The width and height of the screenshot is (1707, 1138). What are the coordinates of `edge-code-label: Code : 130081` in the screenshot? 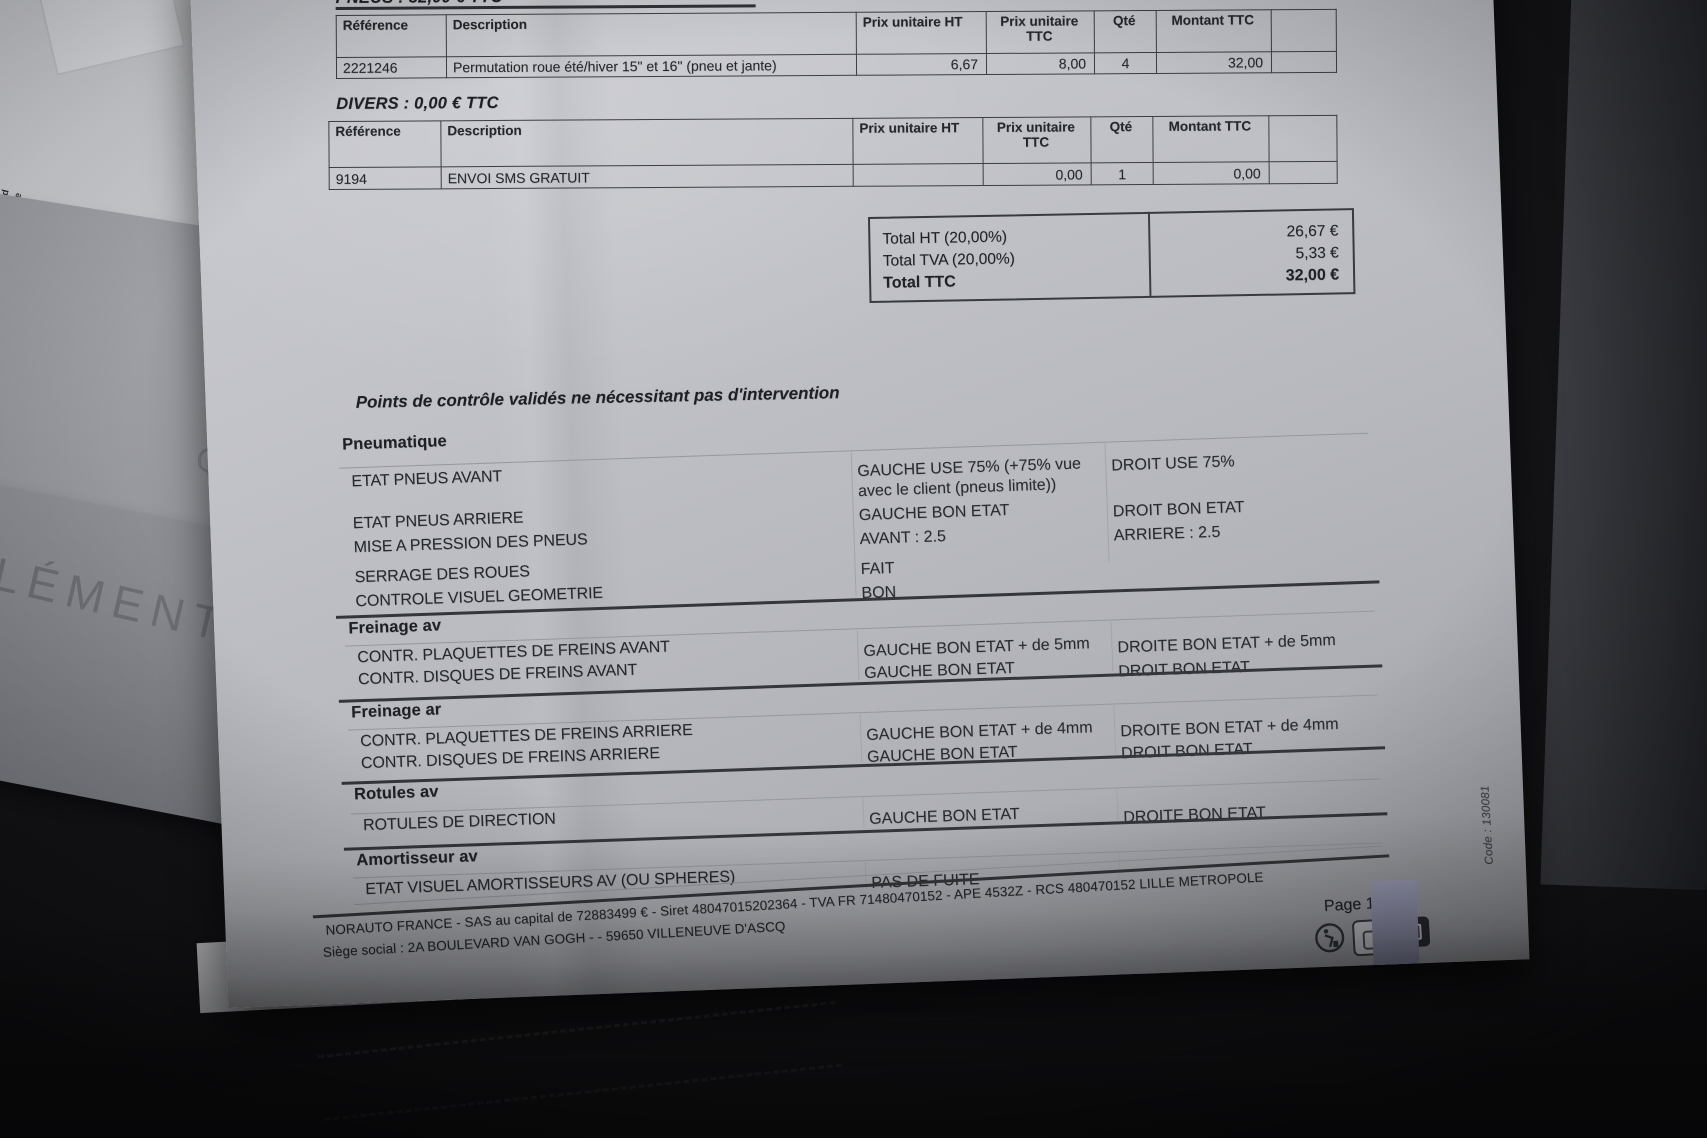 It's located at (1487, 825).